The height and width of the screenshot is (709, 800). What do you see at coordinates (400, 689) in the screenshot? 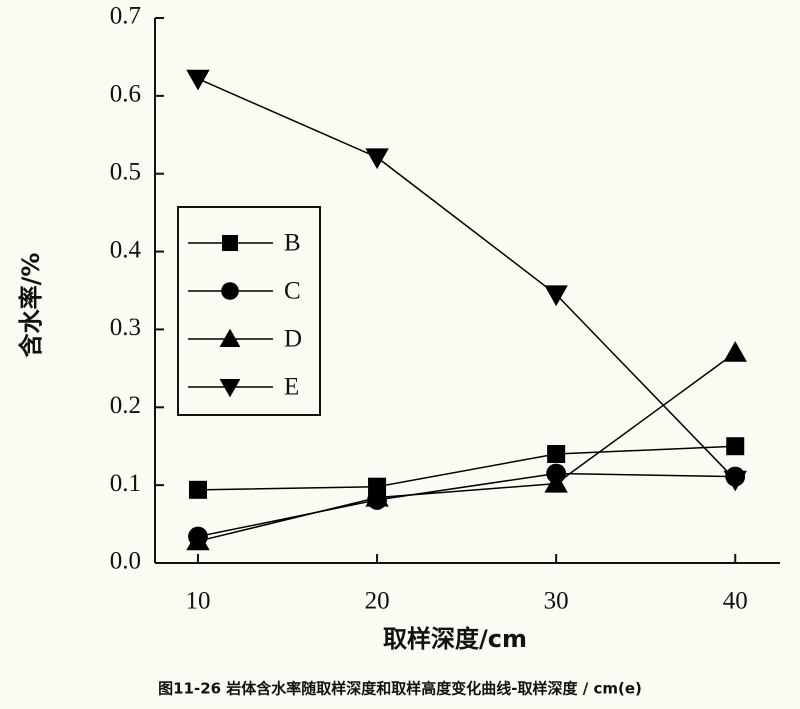
I see `caption: 图11-26 岩体含水率随取样深度和取样高度变化曲线-取样深度 / cm(e)` at bounding box center [400, 689].